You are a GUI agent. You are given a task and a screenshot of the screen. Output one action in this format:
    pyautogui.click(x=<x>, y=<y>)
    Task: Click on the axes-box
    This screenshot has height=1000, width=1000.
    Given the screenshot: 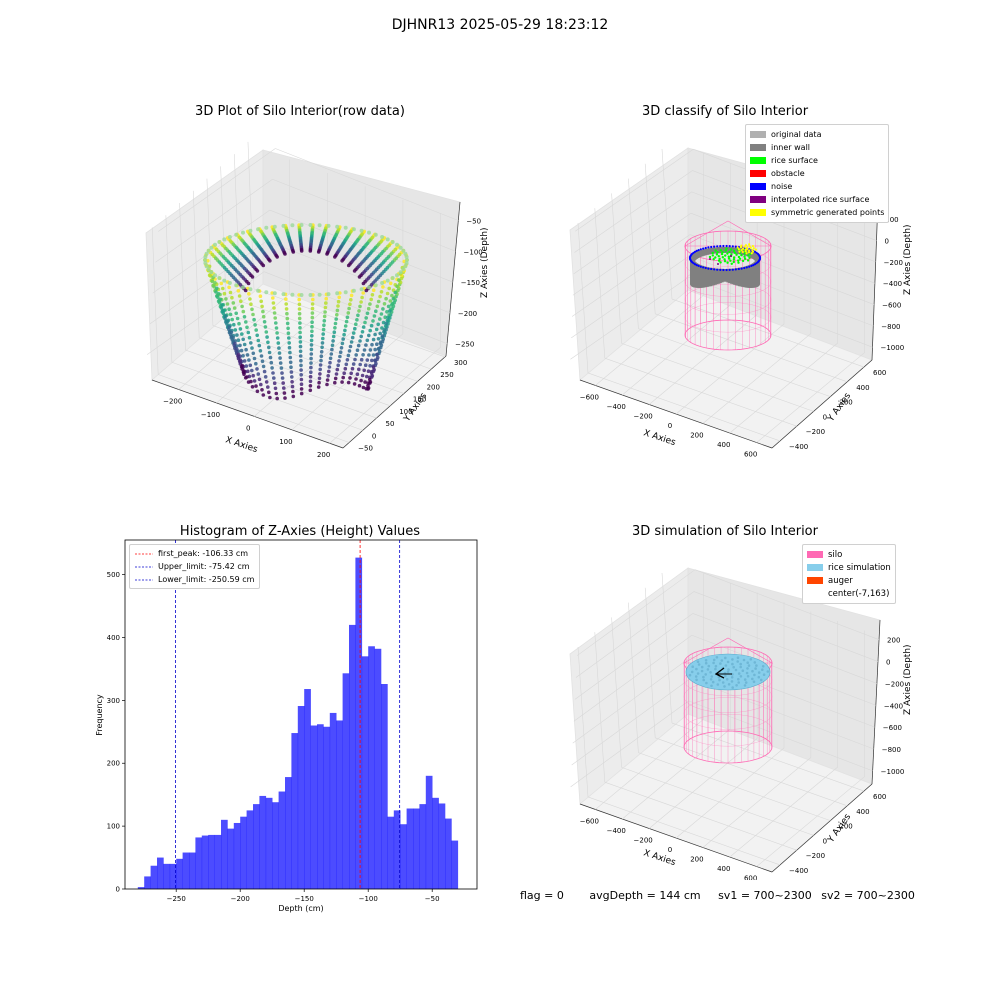 What is the action you would take?
    pyautogui.click(x=725, y=720)
    